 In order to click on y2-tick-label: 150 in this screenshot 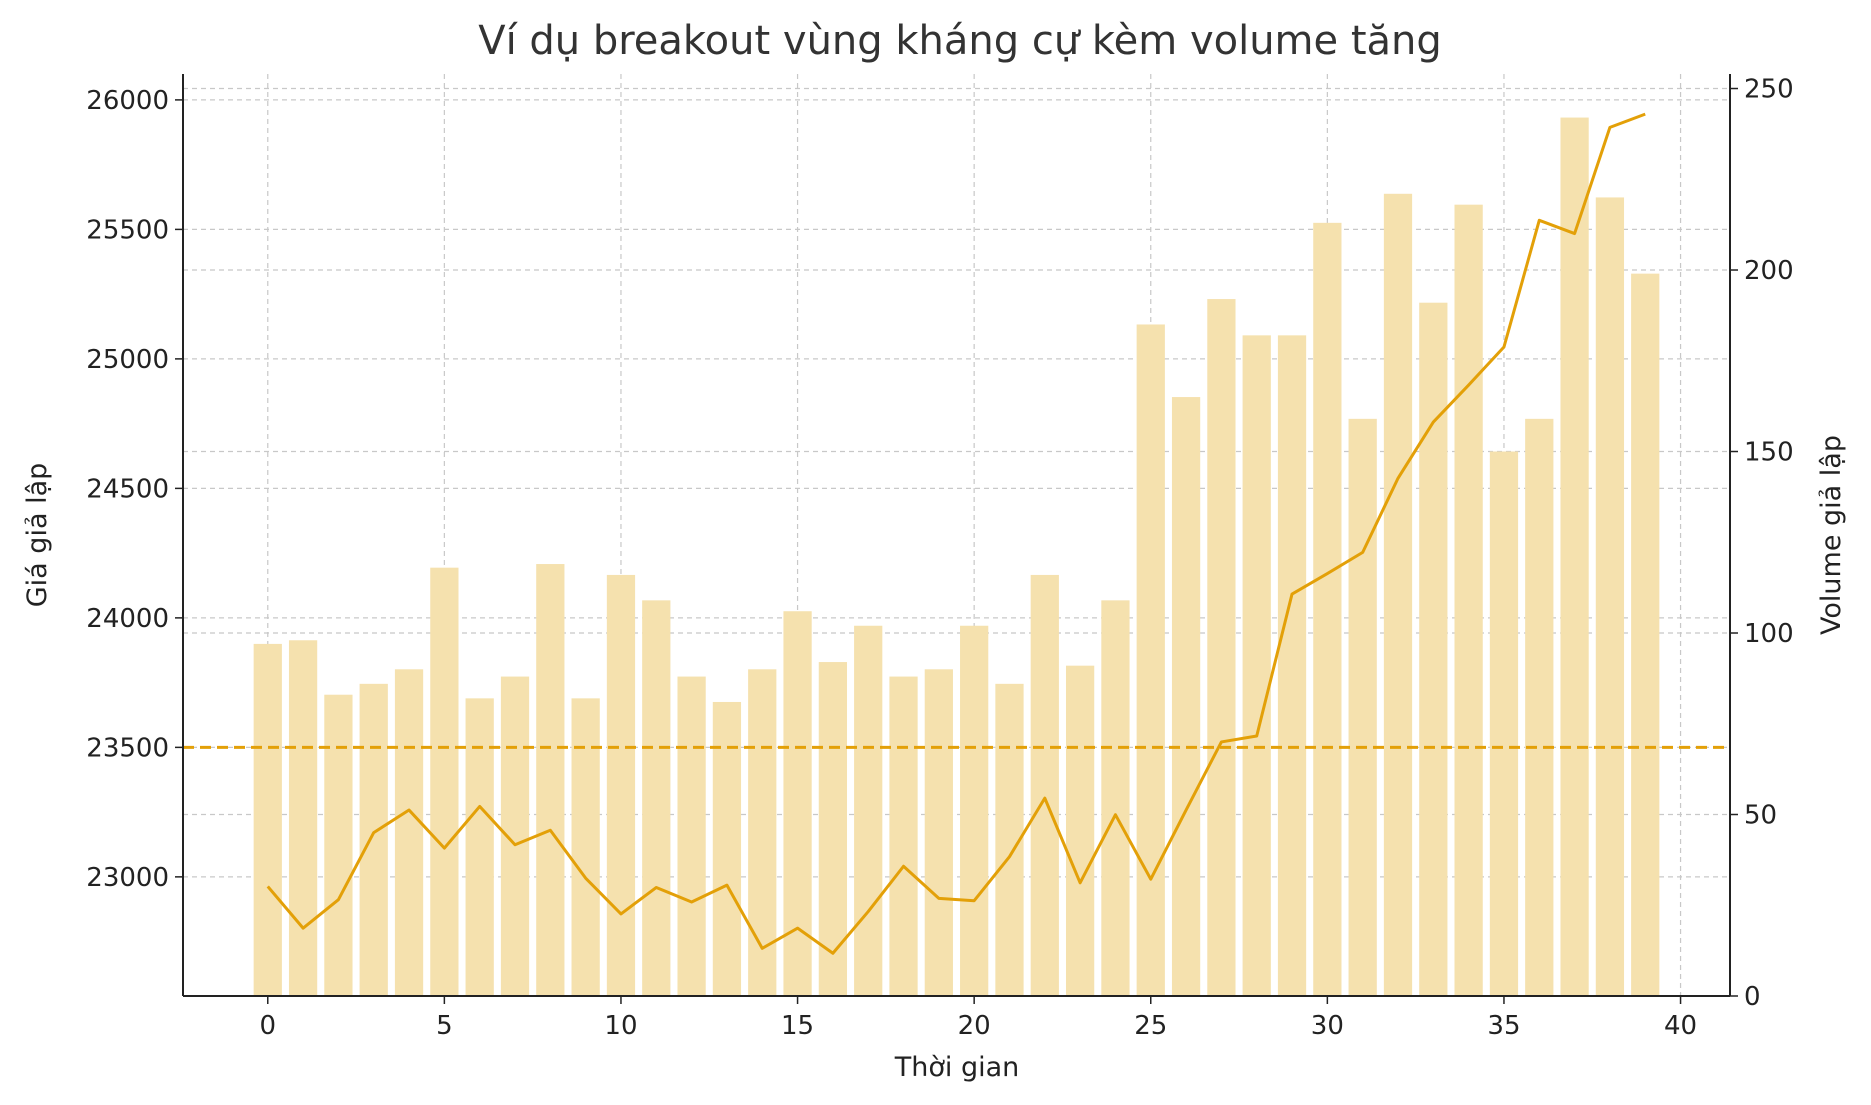, I will do `click(1769, 453)`.